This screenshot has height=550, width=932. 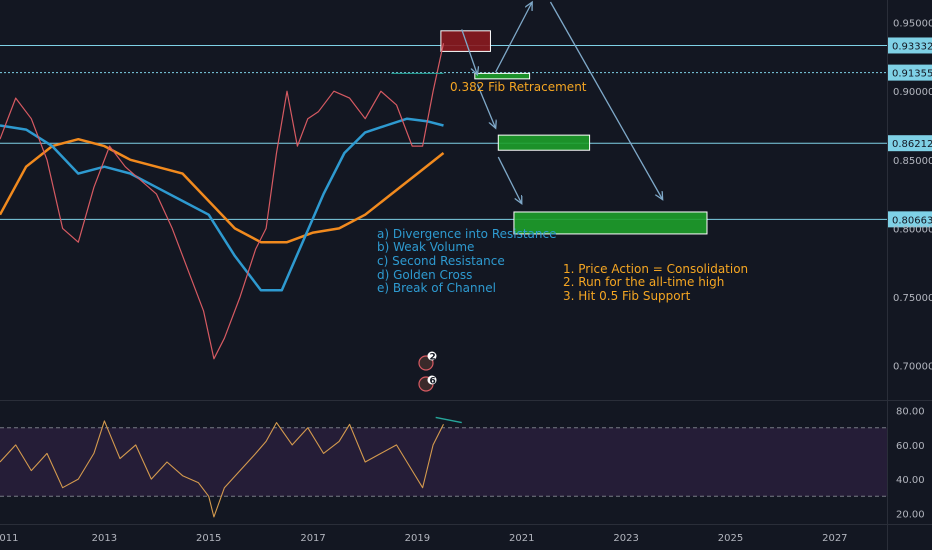 I want to click on level-label-1: 0.91355, so click(x=912, y=74).